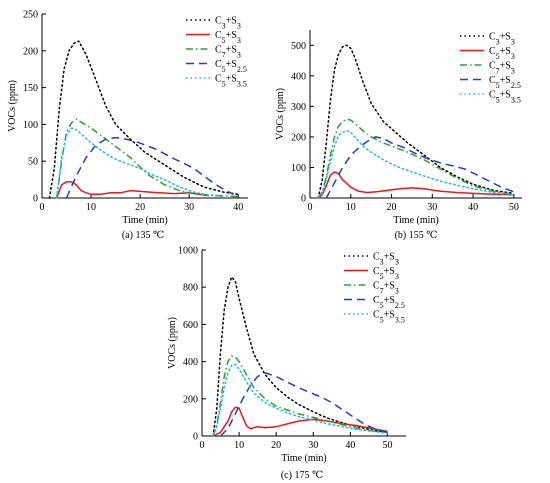 The image size is (550, 483). What do you see at coordinates (298, 107) in the screenshot?
I see `y-tick-label: 300` at bounding box center [298, 107].